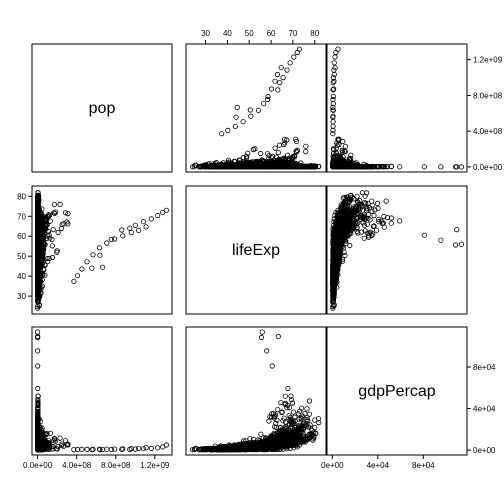 This screenshot has width=504, height=504. I want to click on panel-pop-vs-lifeExp, so click(256, 108).